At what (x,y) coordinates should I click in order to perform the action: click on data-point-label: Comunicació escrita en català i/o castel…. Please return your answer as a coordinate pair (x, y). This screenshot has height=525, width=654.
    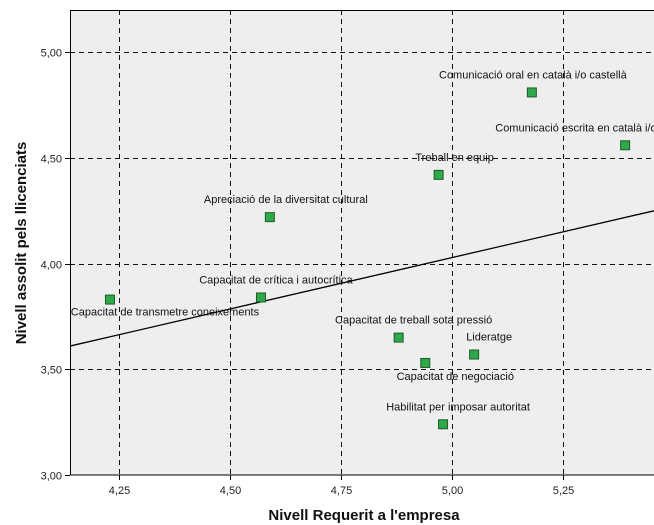
    Looking at the image, I should click on (574, 128).